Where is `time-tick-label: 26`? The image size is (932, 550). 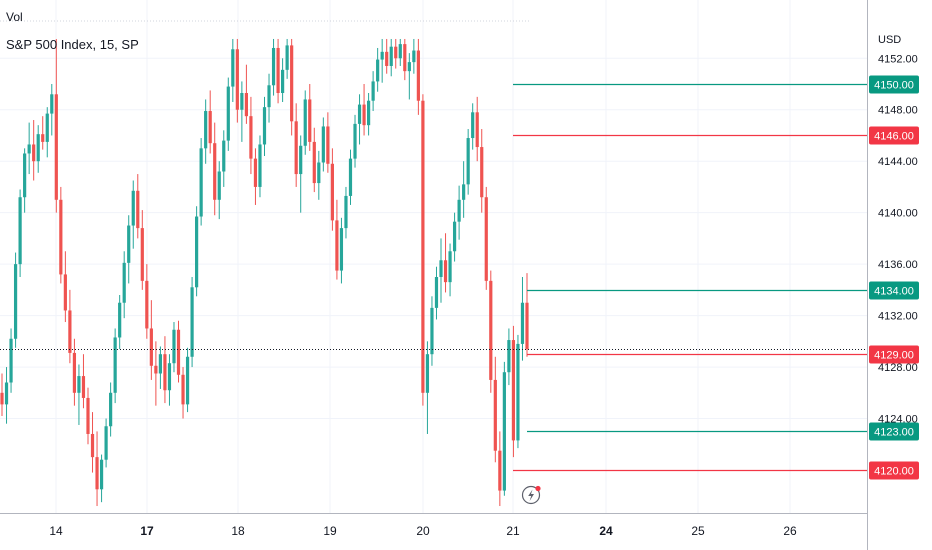 time-tick-label: 26 is located at coordinates (790, 531).